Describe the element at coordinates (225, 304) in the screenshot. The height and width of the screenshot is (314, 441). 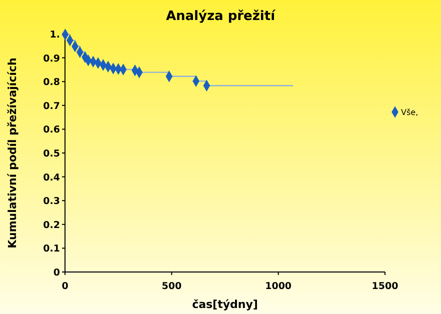
I see `x-axis-title: čas[týdny]` at that location.